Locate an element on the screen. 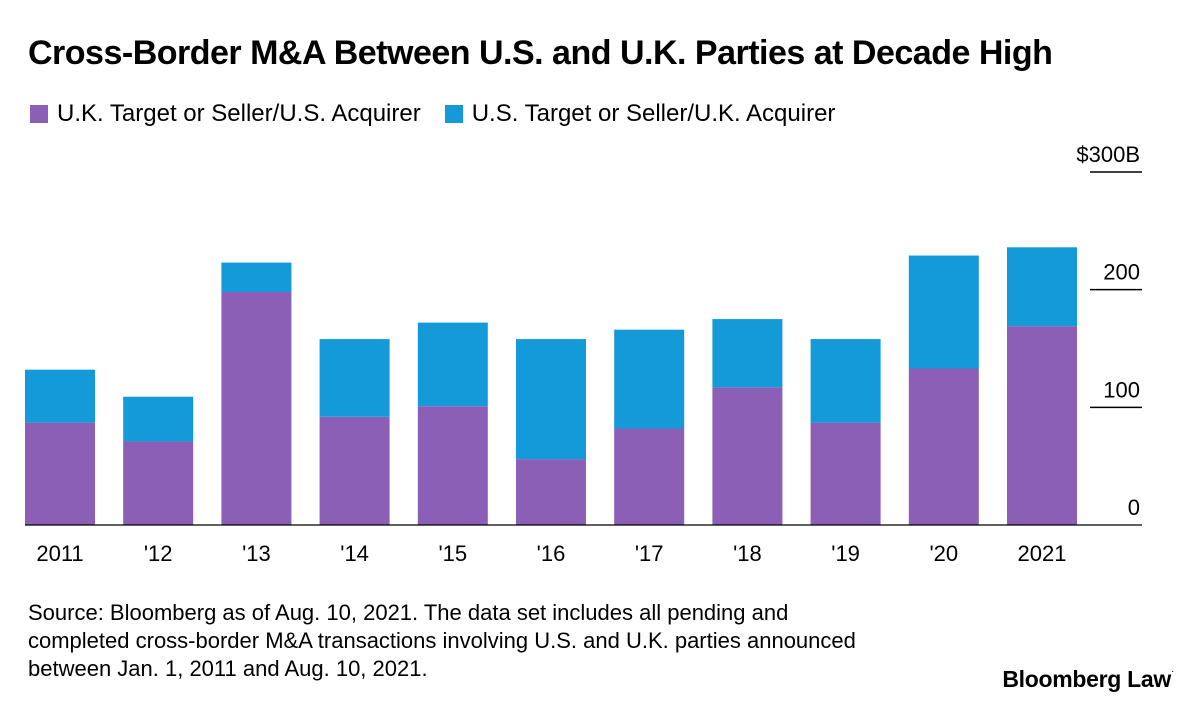 This screenshot has width=1200, height=706. x-tick-label: 2011 is located at coordinates (59, 553).